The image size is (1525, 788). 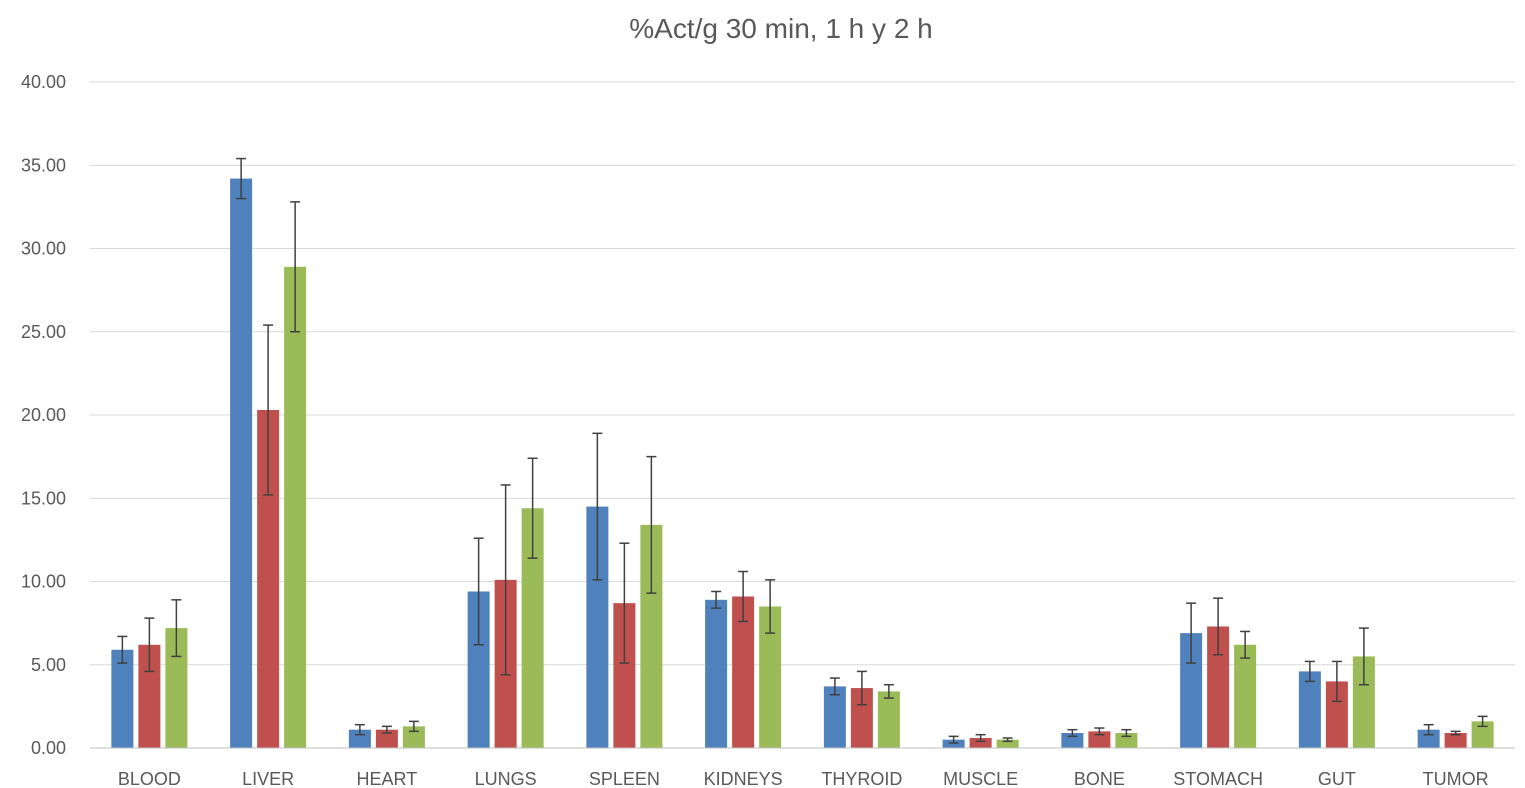 I want to click on x-category-label: STOMACH, so click(x=1218, y=778).